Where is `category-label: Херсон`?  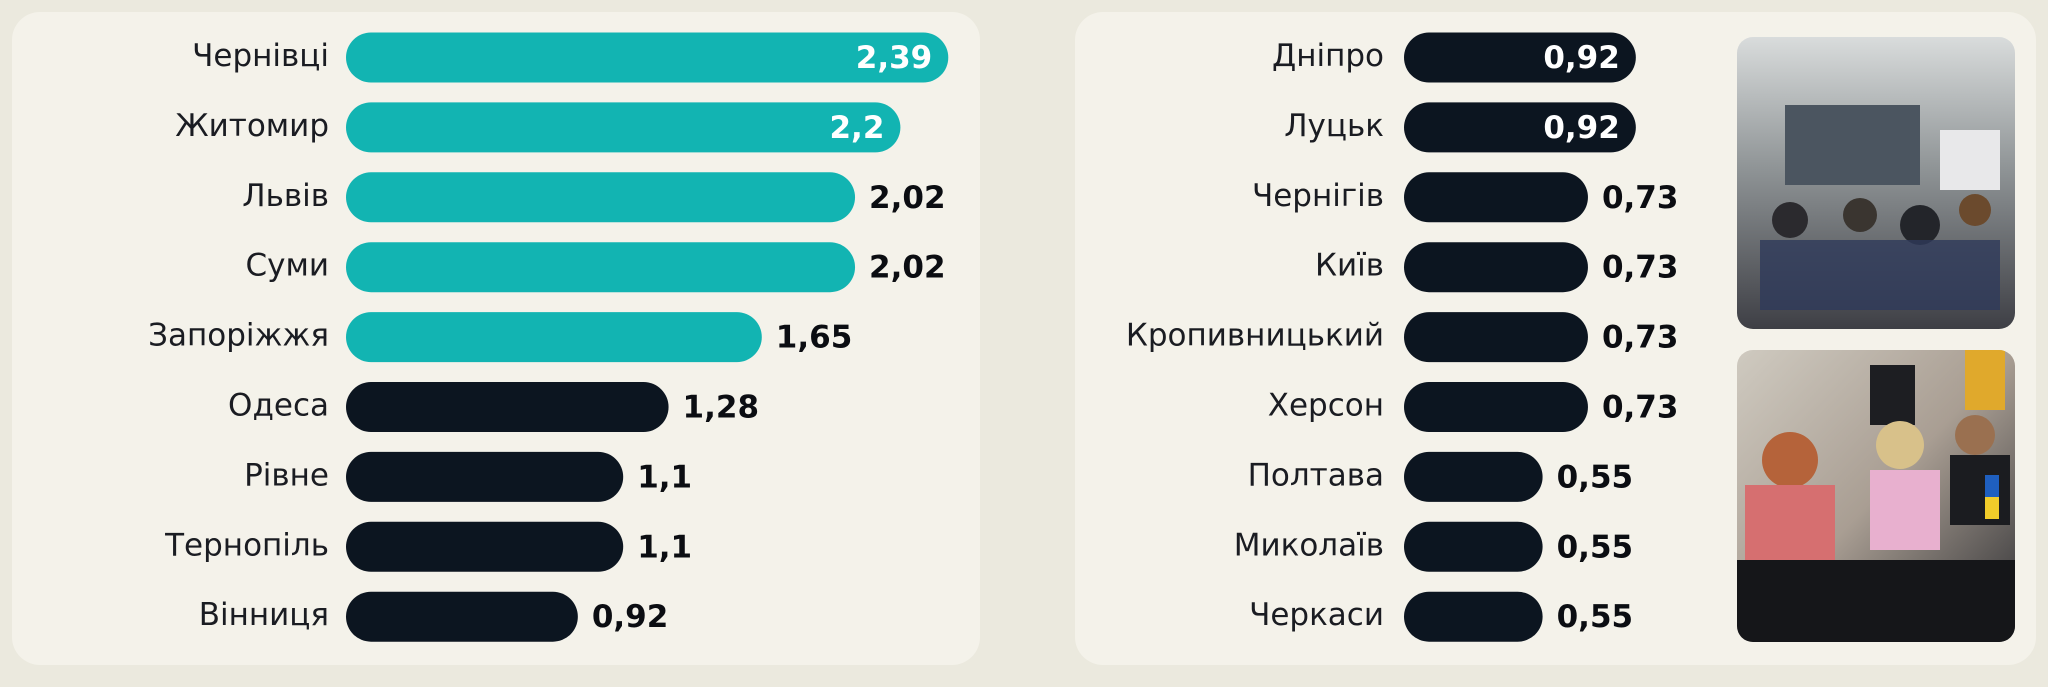 category-label: Херсон is located at coordinates (1326, 406).